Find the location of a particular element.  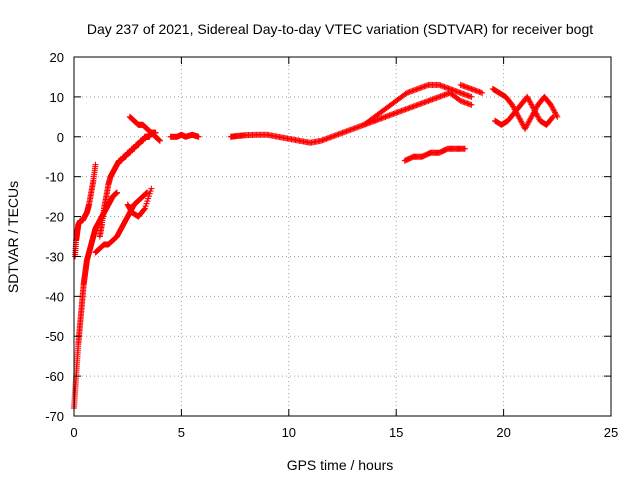

x-tick-label: 20 is located at coordinates (503, 432).